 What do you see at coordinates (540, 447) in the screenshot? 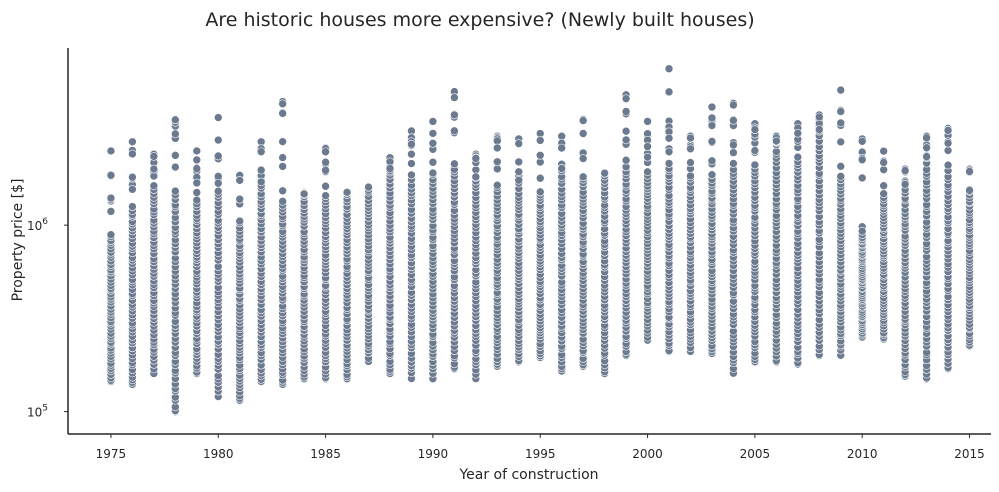
I see `x-axis-ticks: 1975 1980 1985 1990 1995 2000 2005 2010 2015` at bounding box center [540, 447].